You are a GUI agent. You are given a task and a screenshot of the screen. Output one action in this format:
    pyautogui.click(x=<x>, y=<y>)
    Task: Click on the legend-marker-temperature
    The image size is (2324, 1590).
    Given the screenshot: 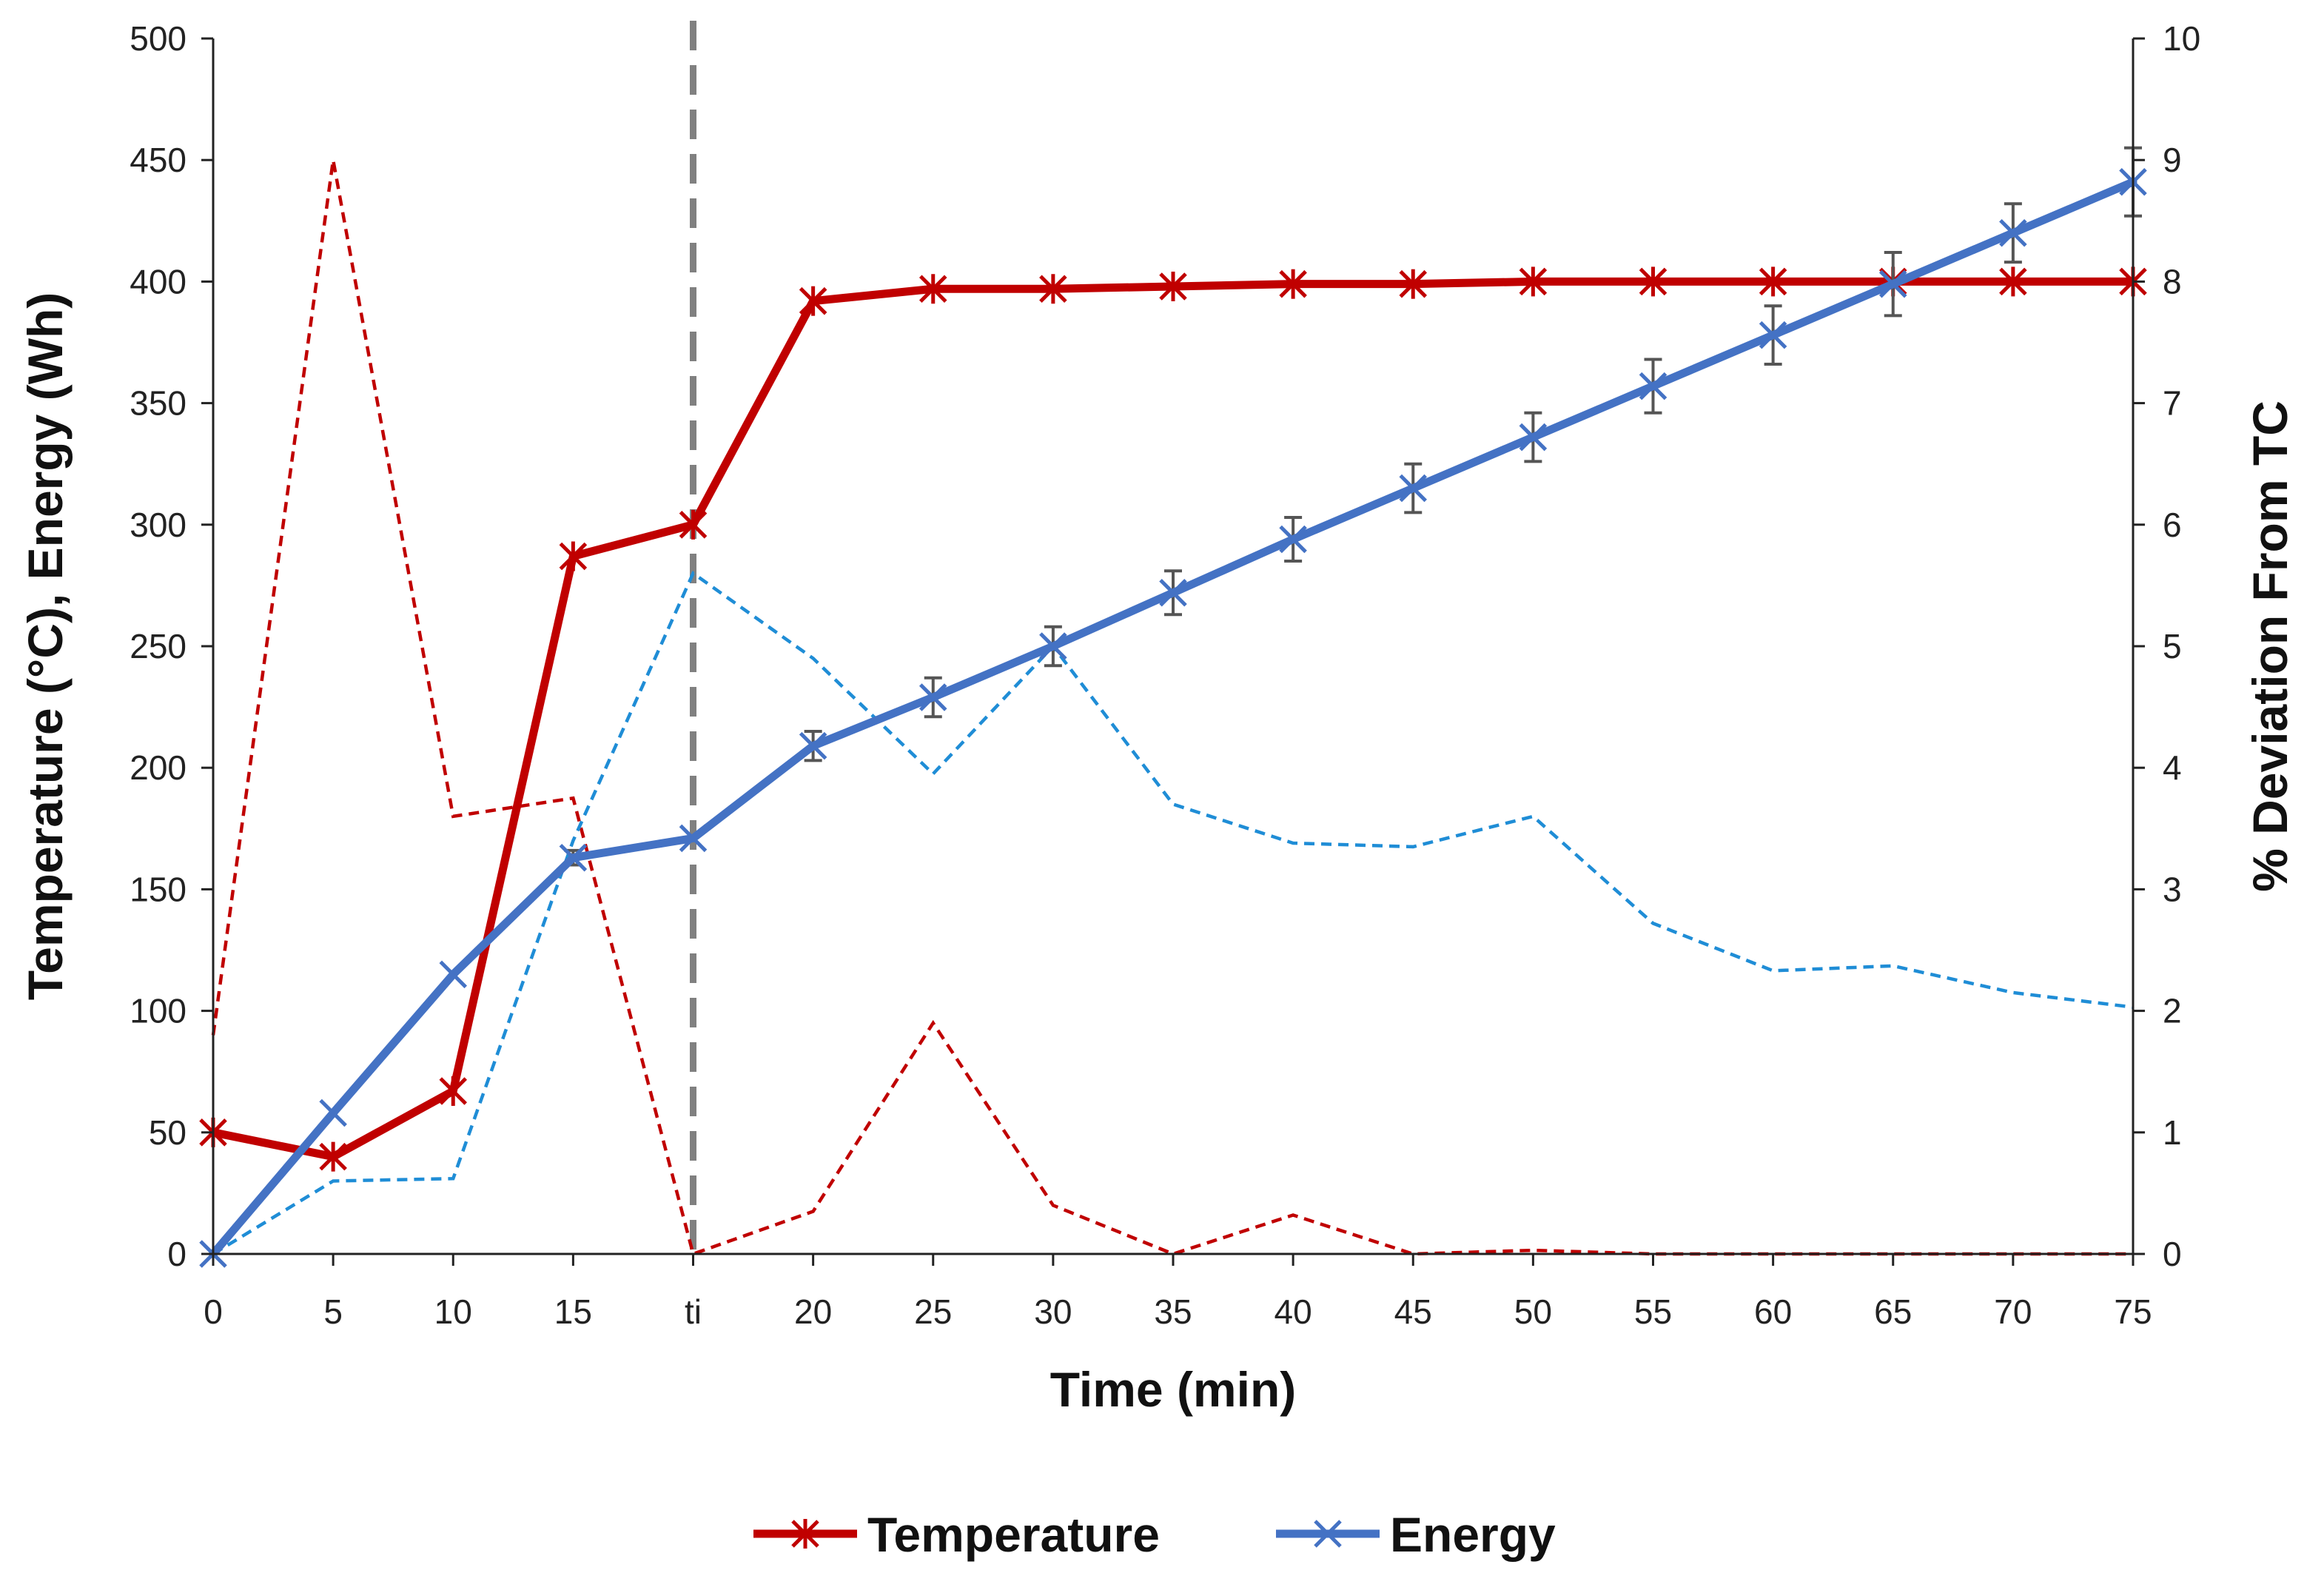 What is the action you would take?
    pyautogui.click(x=805, y=1534)
    